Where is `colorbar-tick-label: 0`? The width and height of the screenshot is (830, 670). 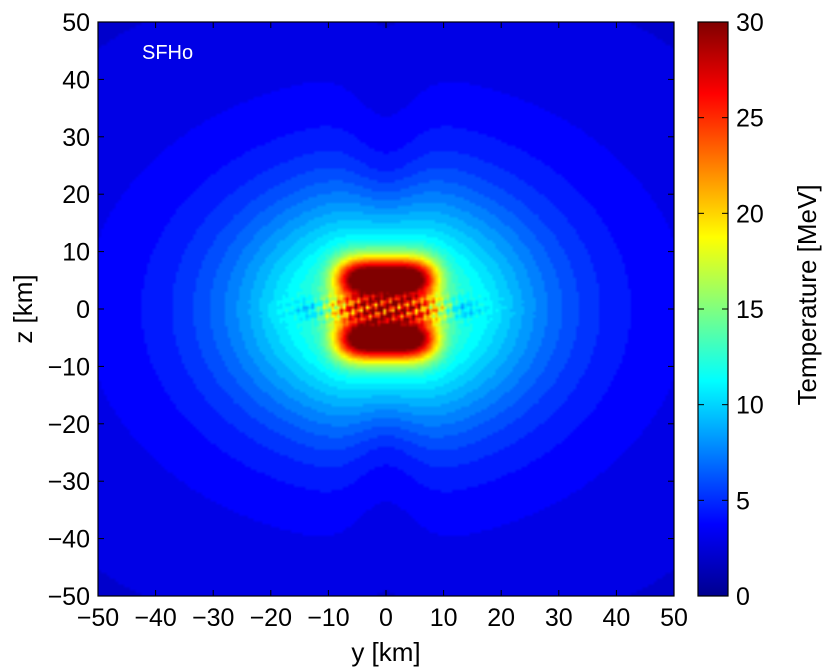
colorbar-tick-label: 0 is located at coordinates (743, 597).